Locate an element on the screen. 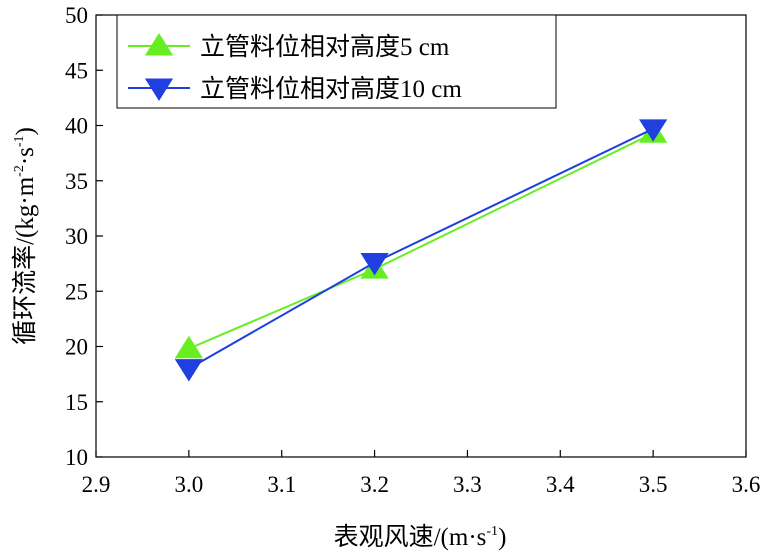 This screenshot has width=765, height=556. x-tick-label: 2.9 is located at coordinates (96, 484).